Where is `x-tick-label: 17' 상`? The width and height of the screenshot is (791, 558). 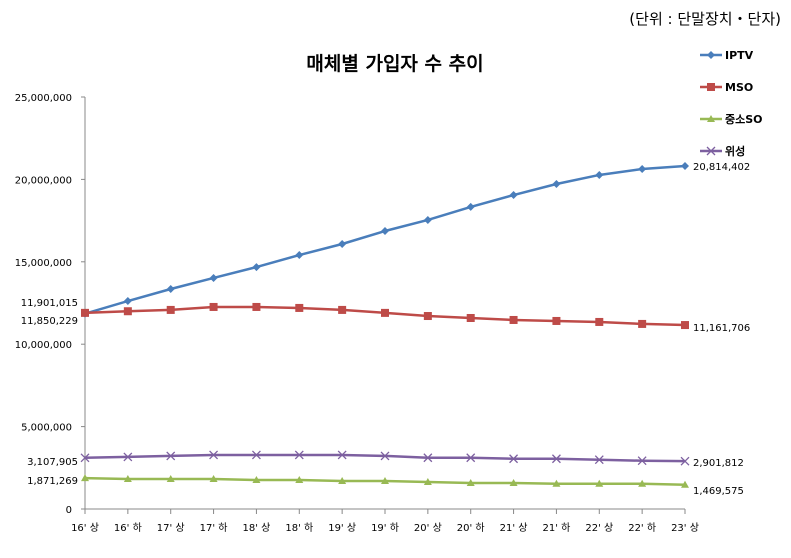 x-tick-label: 17' 상 is located at coordinates (171, 528).